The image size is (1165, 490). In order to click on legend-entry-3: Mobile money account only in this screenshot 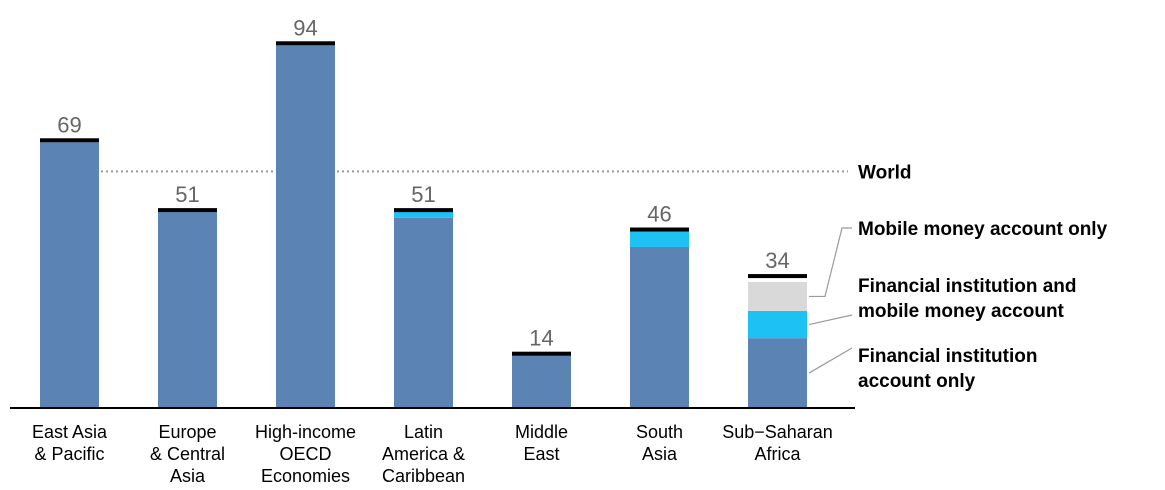, I will do `click(983, 229)`.